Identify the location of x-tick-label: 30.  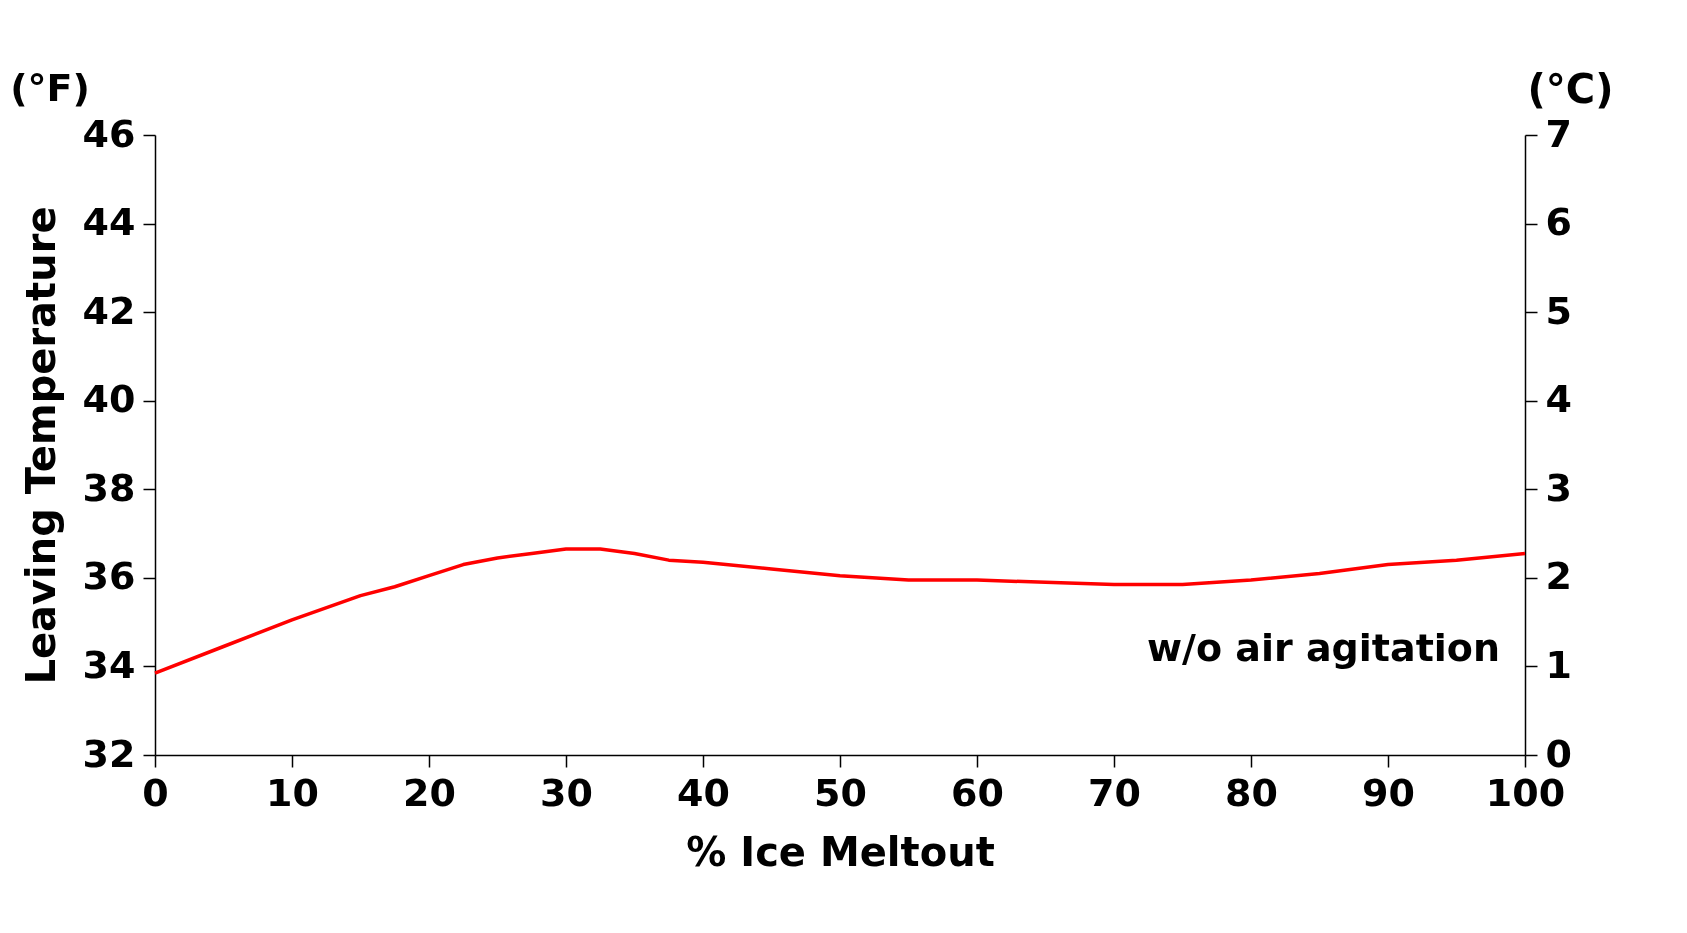
(566, 792).